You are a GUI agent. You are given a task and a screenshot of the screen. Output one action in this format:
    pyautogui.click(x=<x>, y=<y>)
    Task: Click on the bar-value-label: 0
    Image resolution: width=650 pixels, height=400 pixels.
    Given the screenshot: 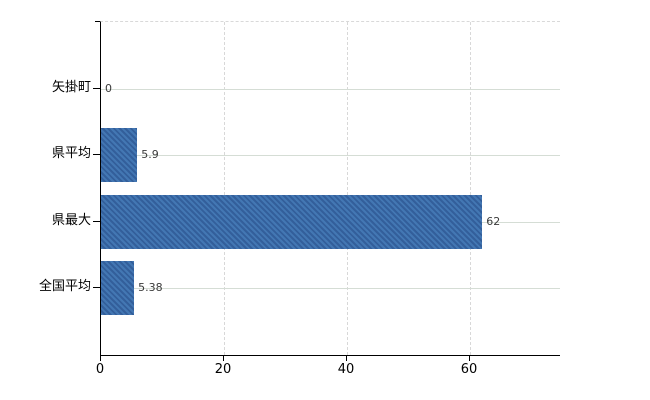 What is the action you would take?
    pyautogui.click(x=108, y=88)
    